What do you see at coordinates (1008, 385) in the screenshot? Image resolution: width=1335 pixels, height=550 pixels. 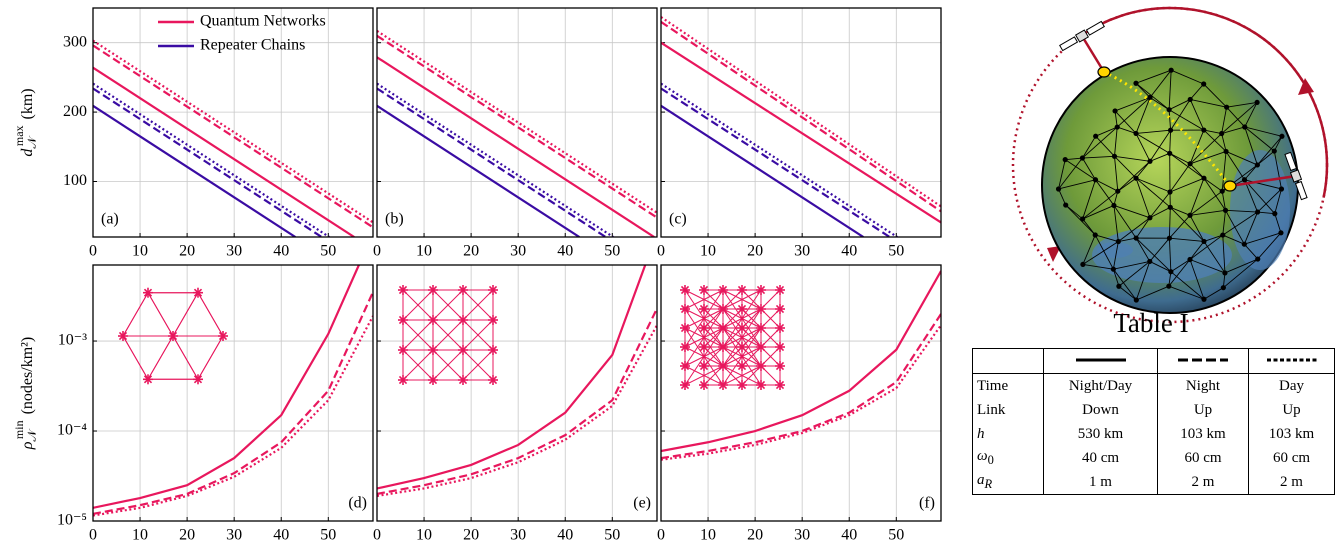 I see `row-label: Time` at bounding box center [1008, 385].